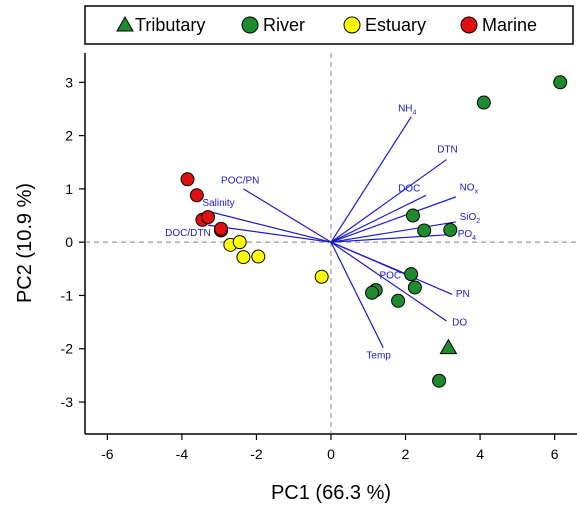  I want to click on loading-label: NH4, so click(407, 110).